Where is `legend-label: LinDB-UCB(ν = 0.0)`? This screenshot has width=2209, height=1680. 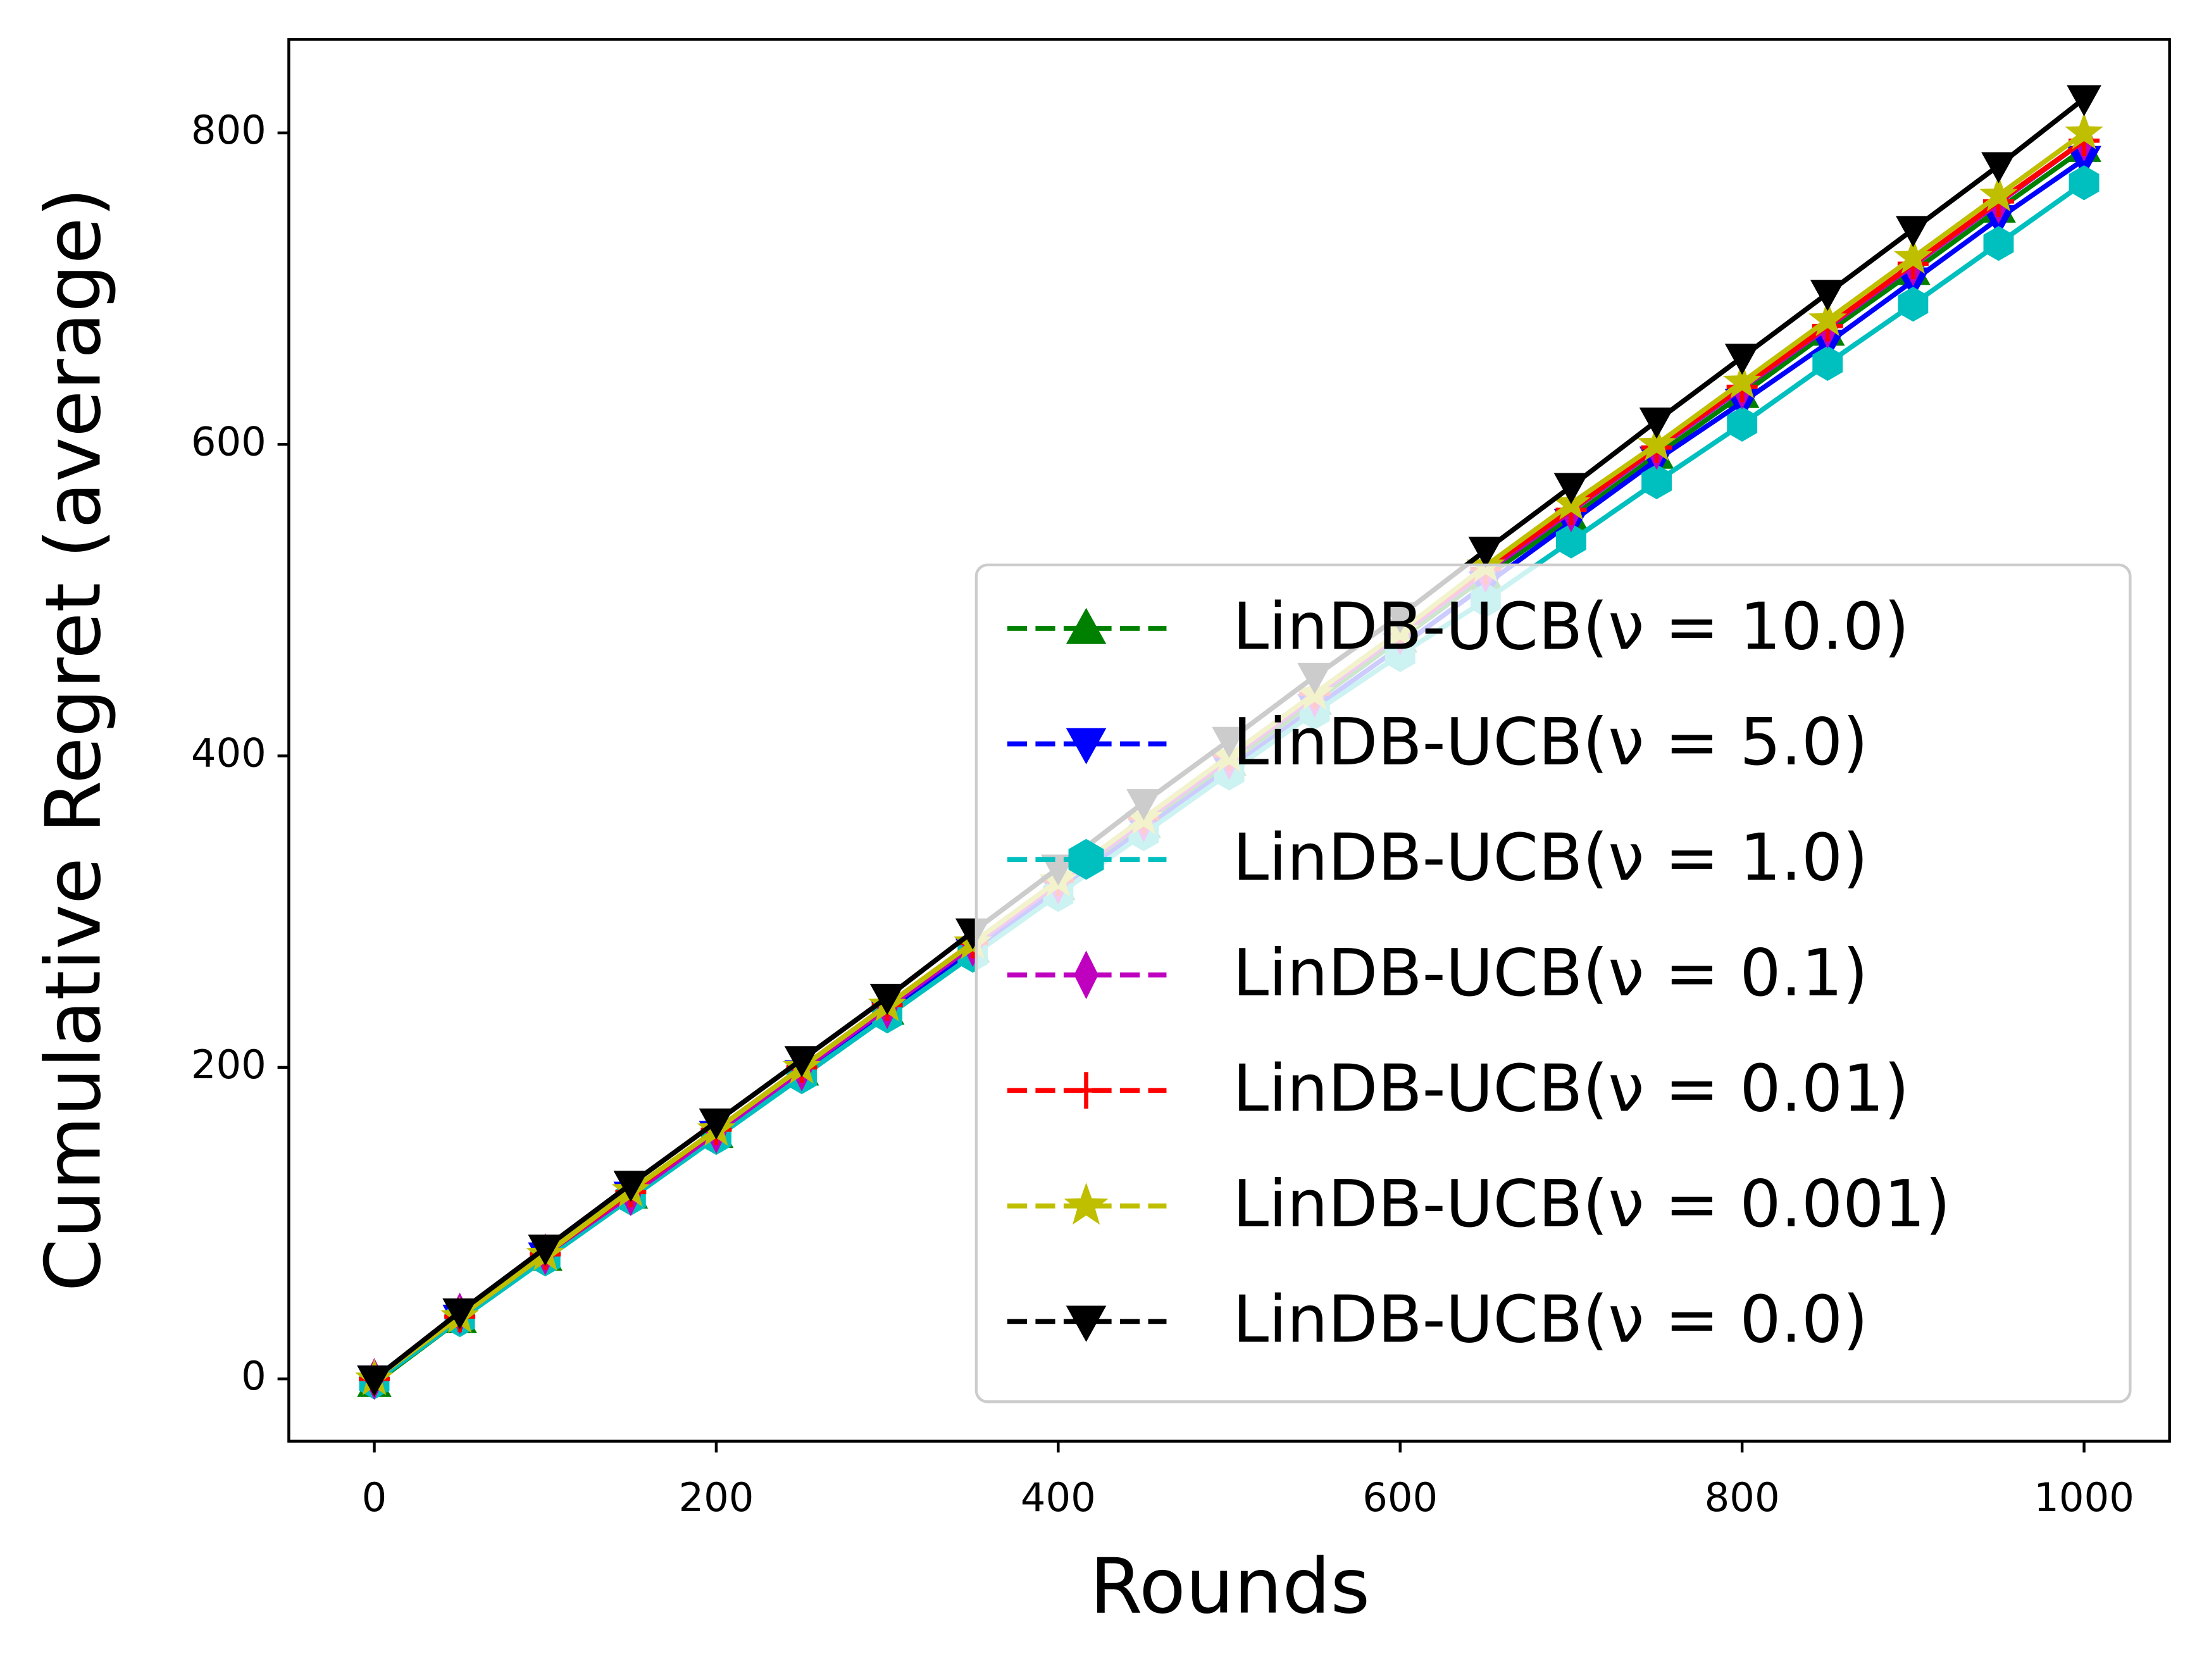
legend-label: LinDB-UCB(ν = 0.0) is located at coordinates (1550, 1320).